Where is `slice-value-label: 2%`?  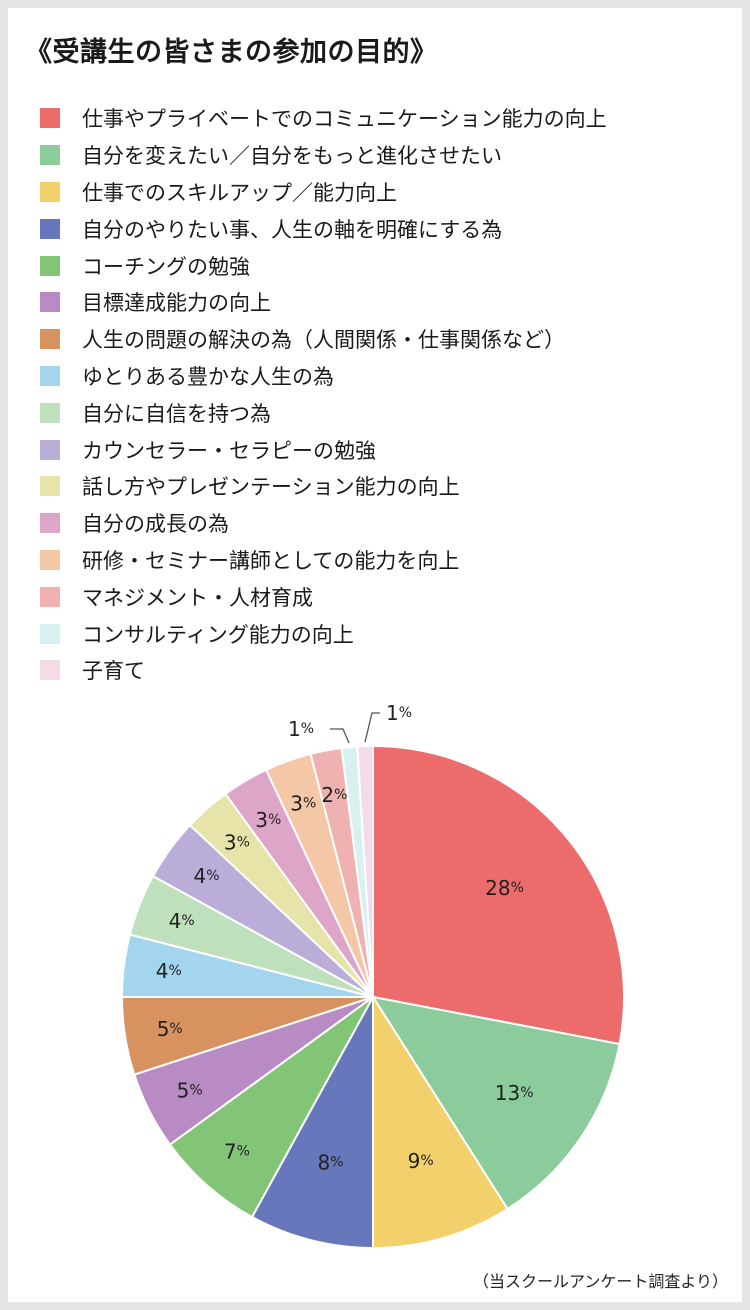
slice-value-label: 2% is located at coordinates (334, 795).